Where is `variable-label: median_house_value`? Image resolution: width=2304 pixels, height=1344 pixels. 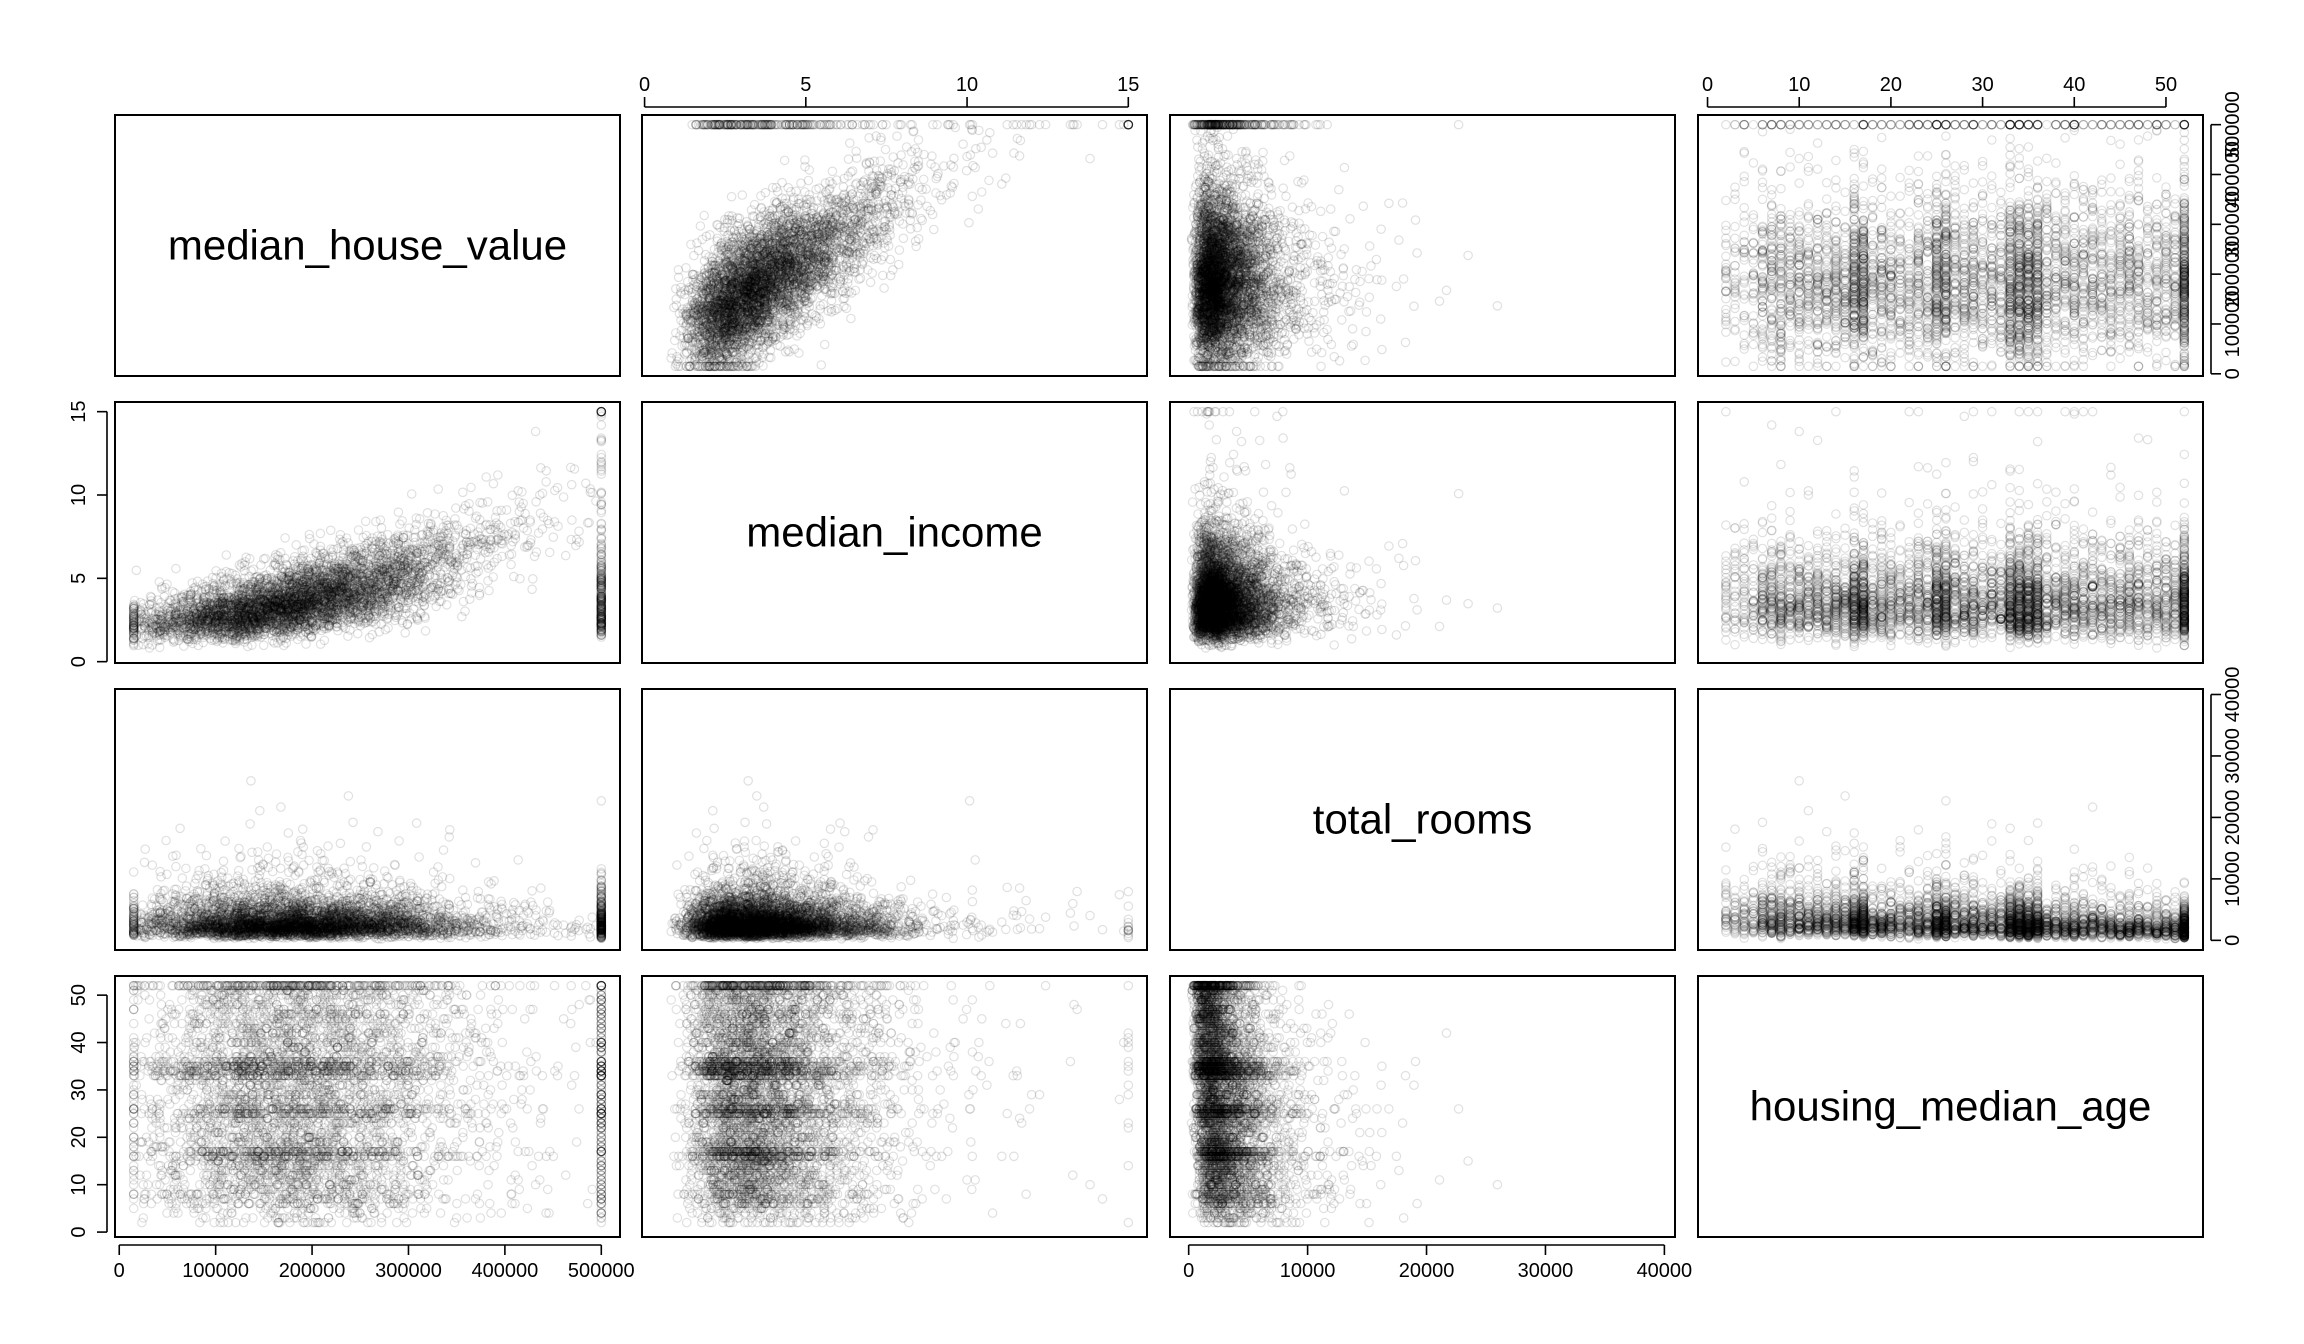
variable-label: median_house_value is located at coordinates (367, 245).